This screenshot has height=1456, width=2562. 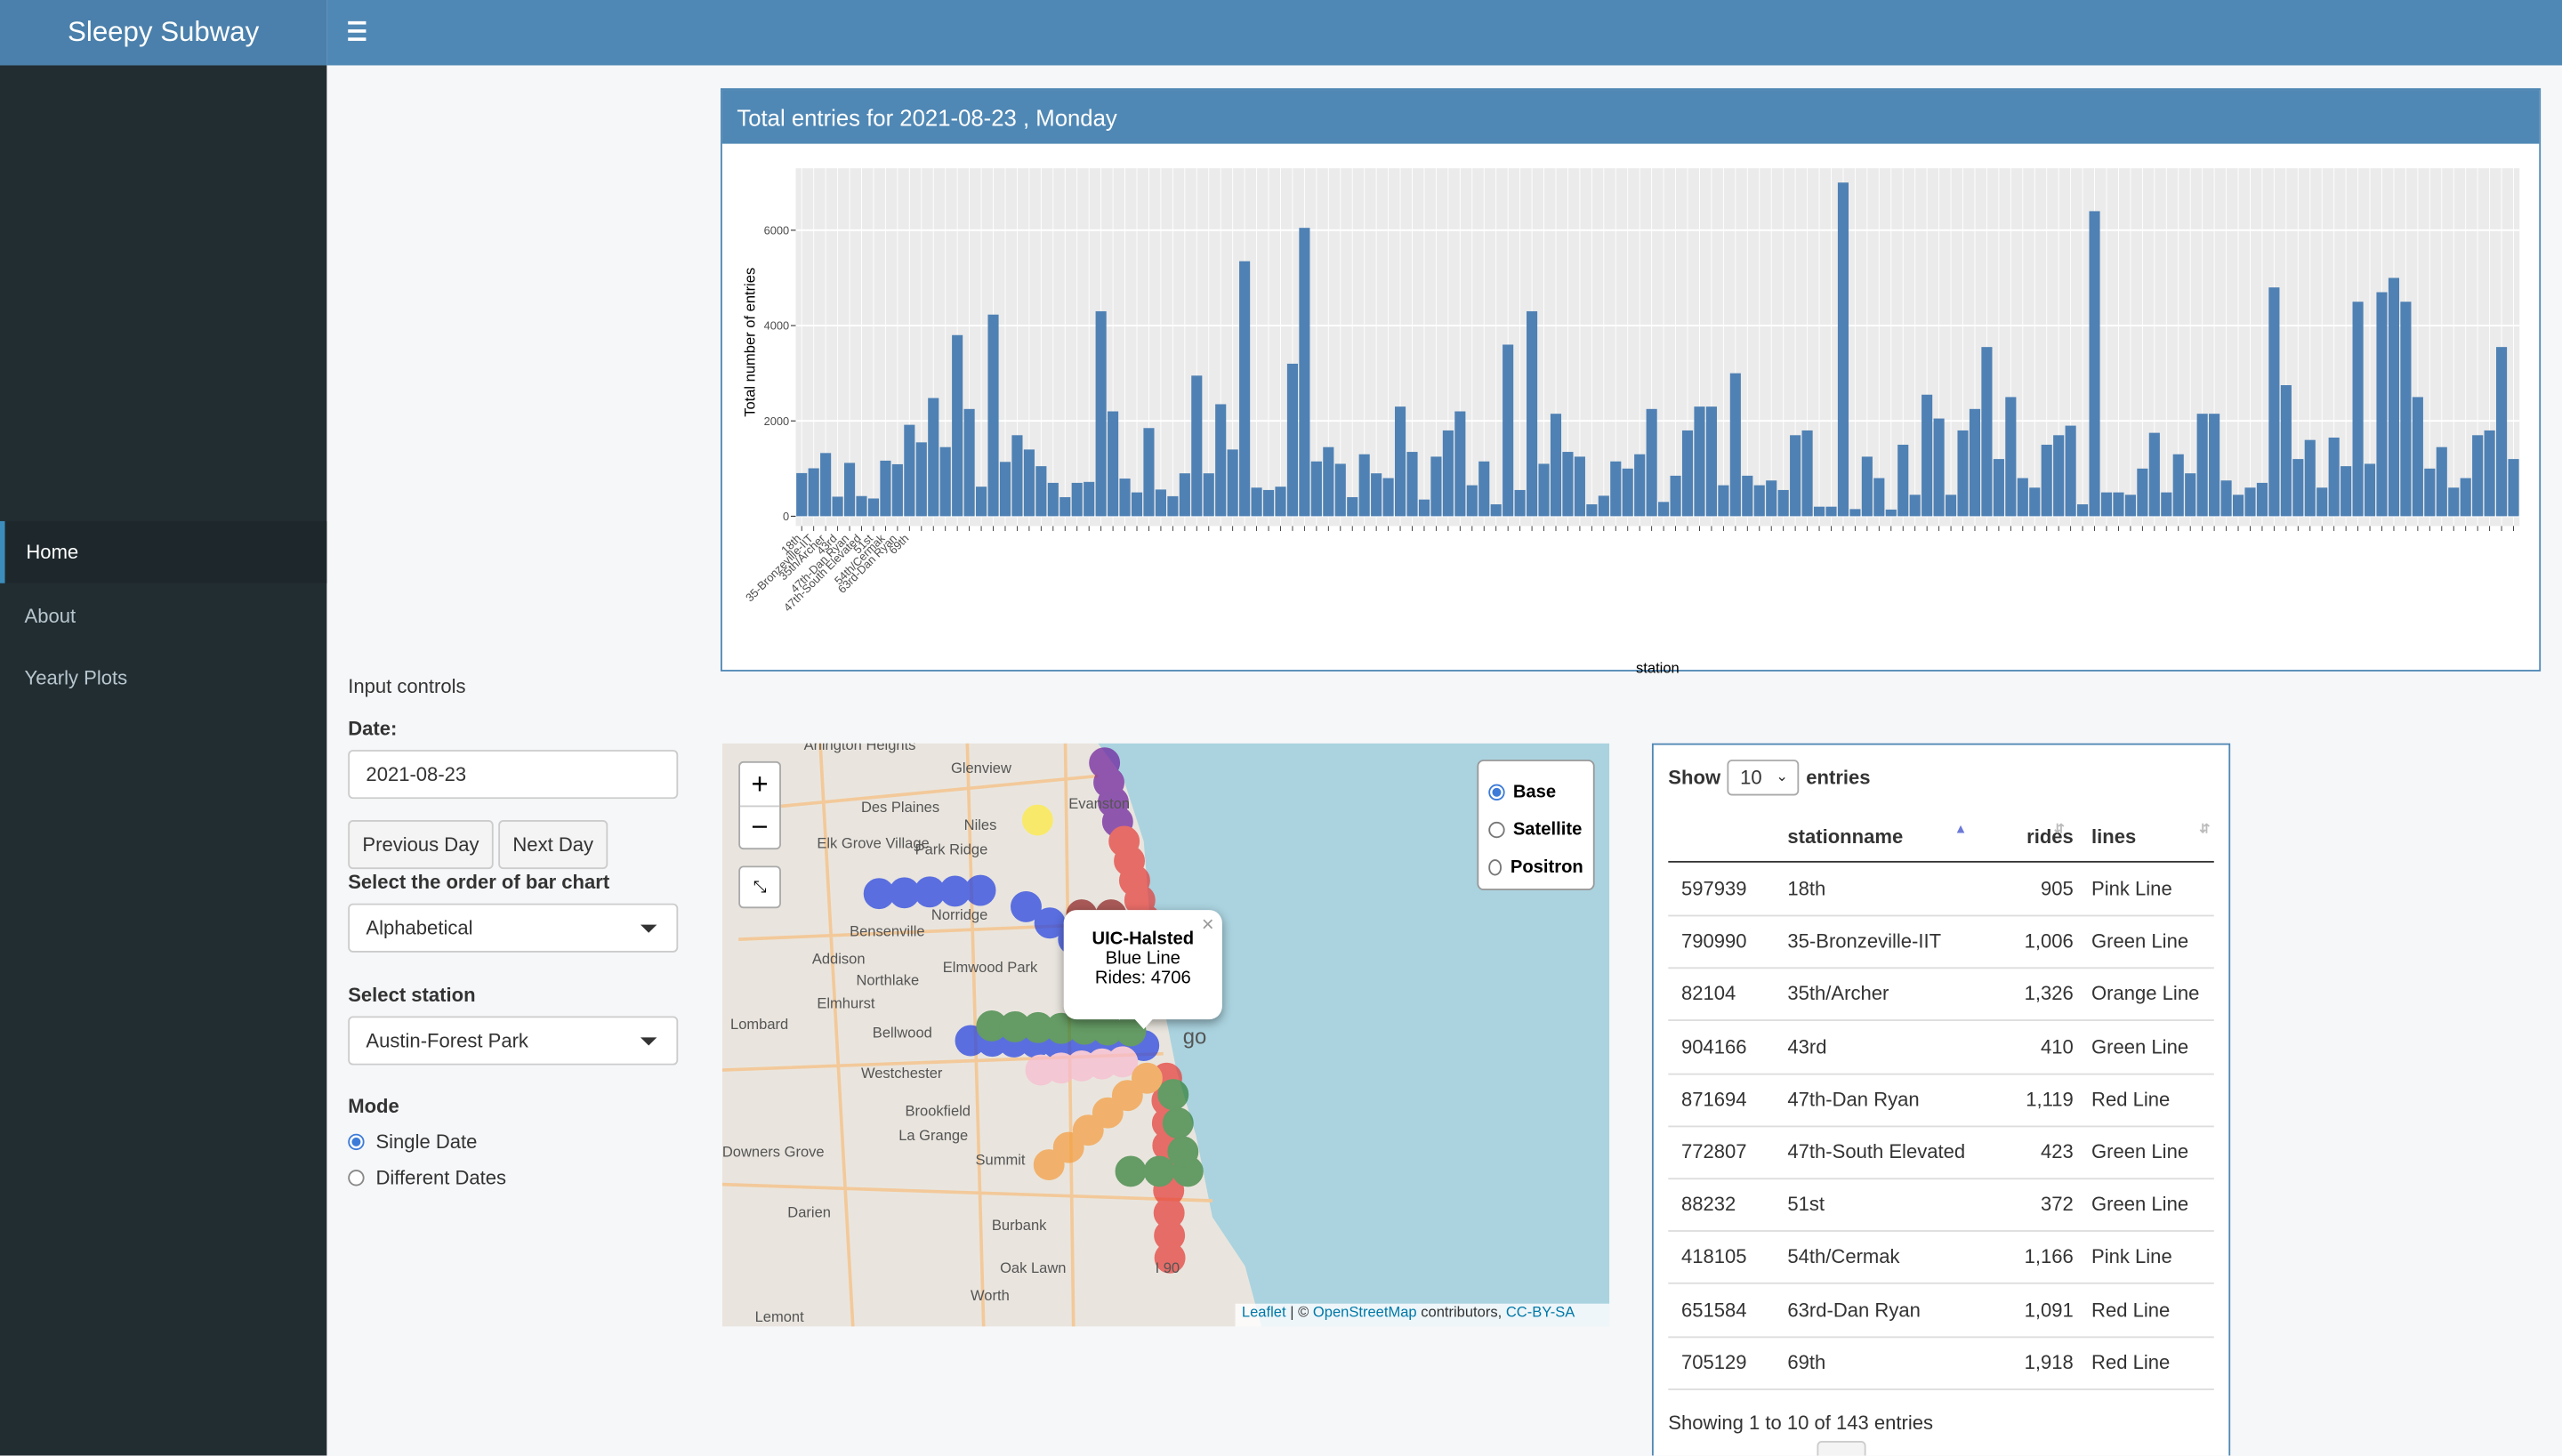 What do you see at coordinates (887, 980) in the screenshot?
I see `place-label: Northlake` at bounding box center [887, 980].